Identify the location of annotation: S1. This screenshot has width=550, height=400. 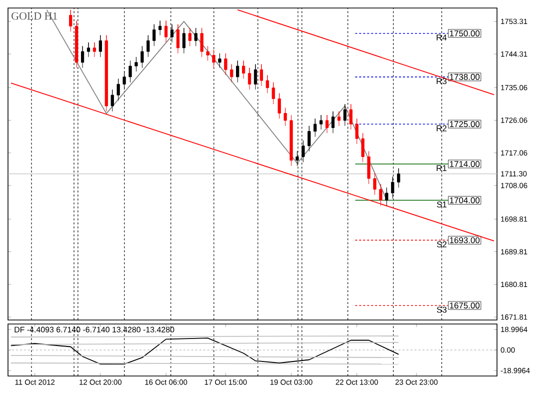
(441, 204).